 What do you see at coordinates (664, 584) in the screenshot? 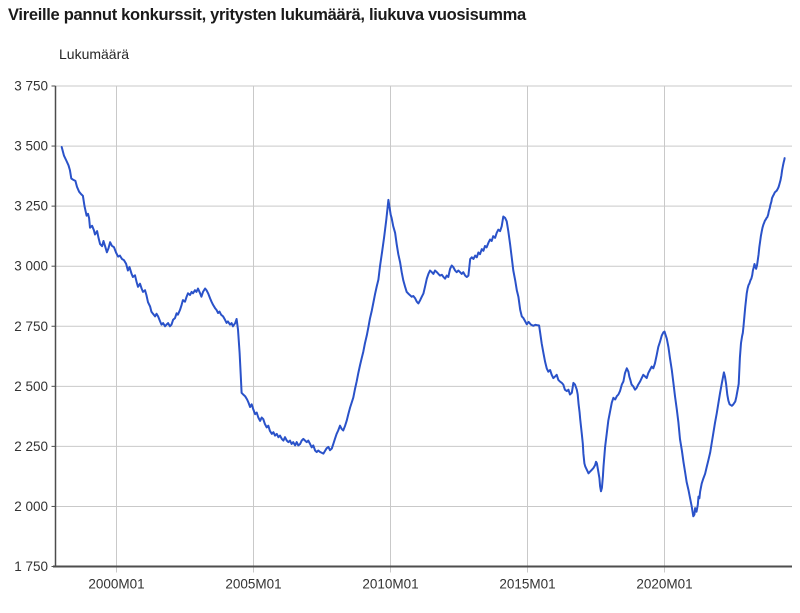
I see `x-tick-label-2020M01: 2020M01` at bounding box center [664, 584].